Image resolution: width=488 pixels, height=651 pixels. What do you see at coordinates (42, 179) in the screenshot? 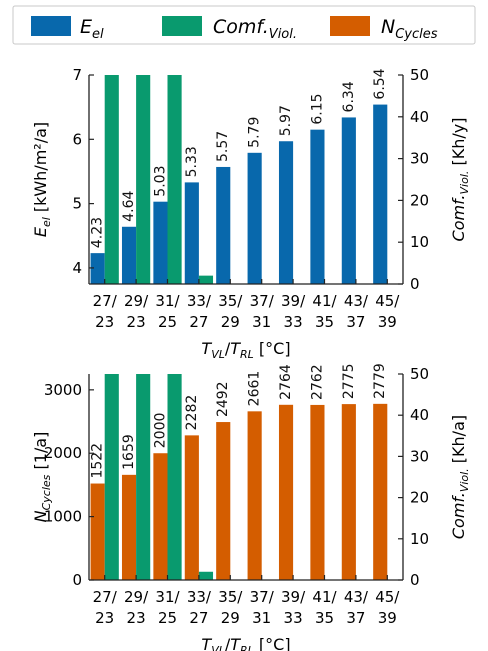
I see `left-axis-title: Eel [kWh/m²/a]` at bounding box center [42, 179].